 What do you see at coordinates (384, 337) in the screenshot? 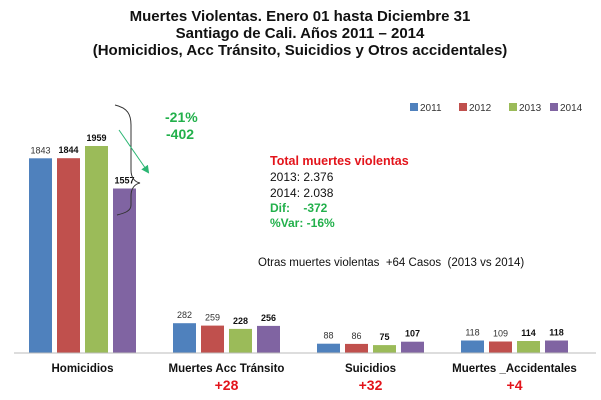
I see `value-label-2013-2: 75` at bounding box center [384, 337].